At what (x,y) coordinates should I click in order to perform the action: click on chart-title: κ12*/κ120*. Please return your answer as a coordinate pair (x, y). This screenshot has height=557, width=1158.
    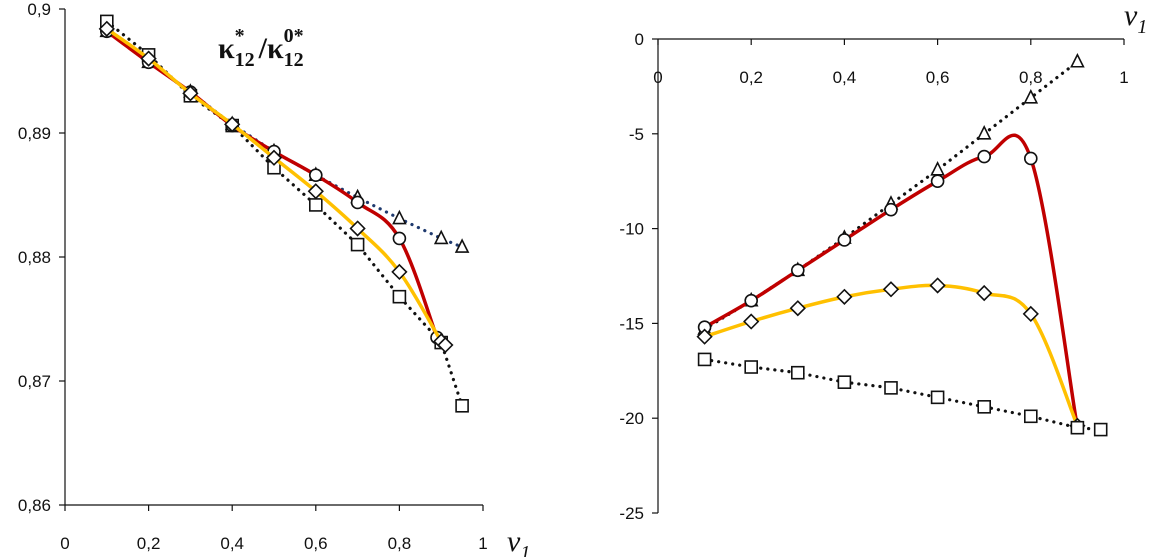
    Looking at the image, I should click on (261, 48).